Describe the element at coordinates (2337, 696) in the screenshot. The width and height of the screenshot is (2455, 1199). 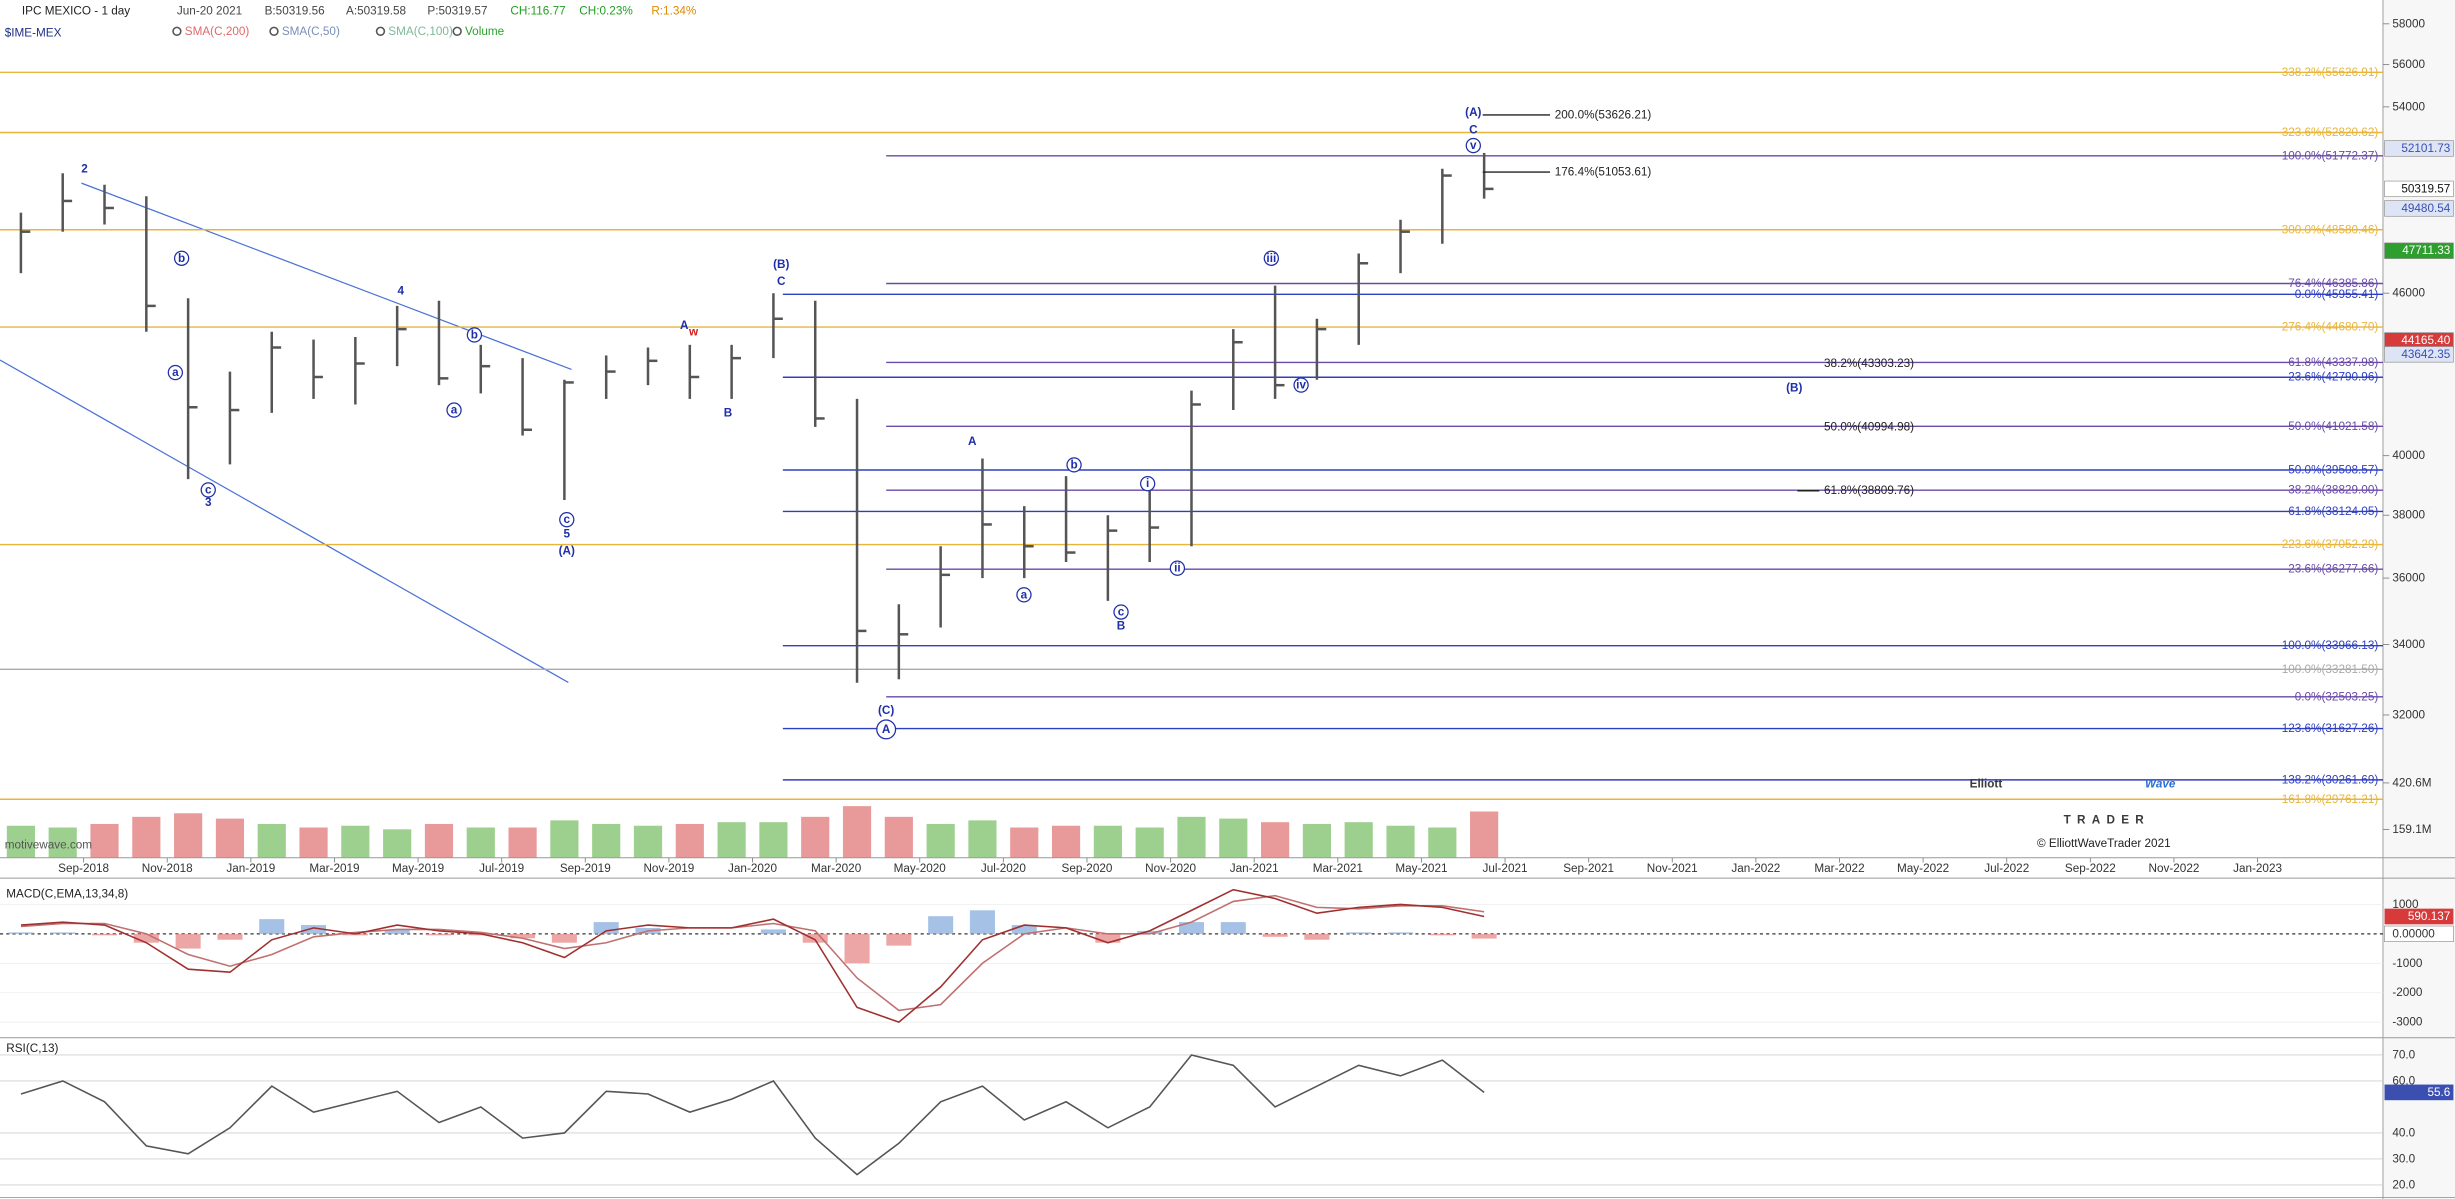
I see `fib-level-label: 0.0%(32503.25)` at that location.